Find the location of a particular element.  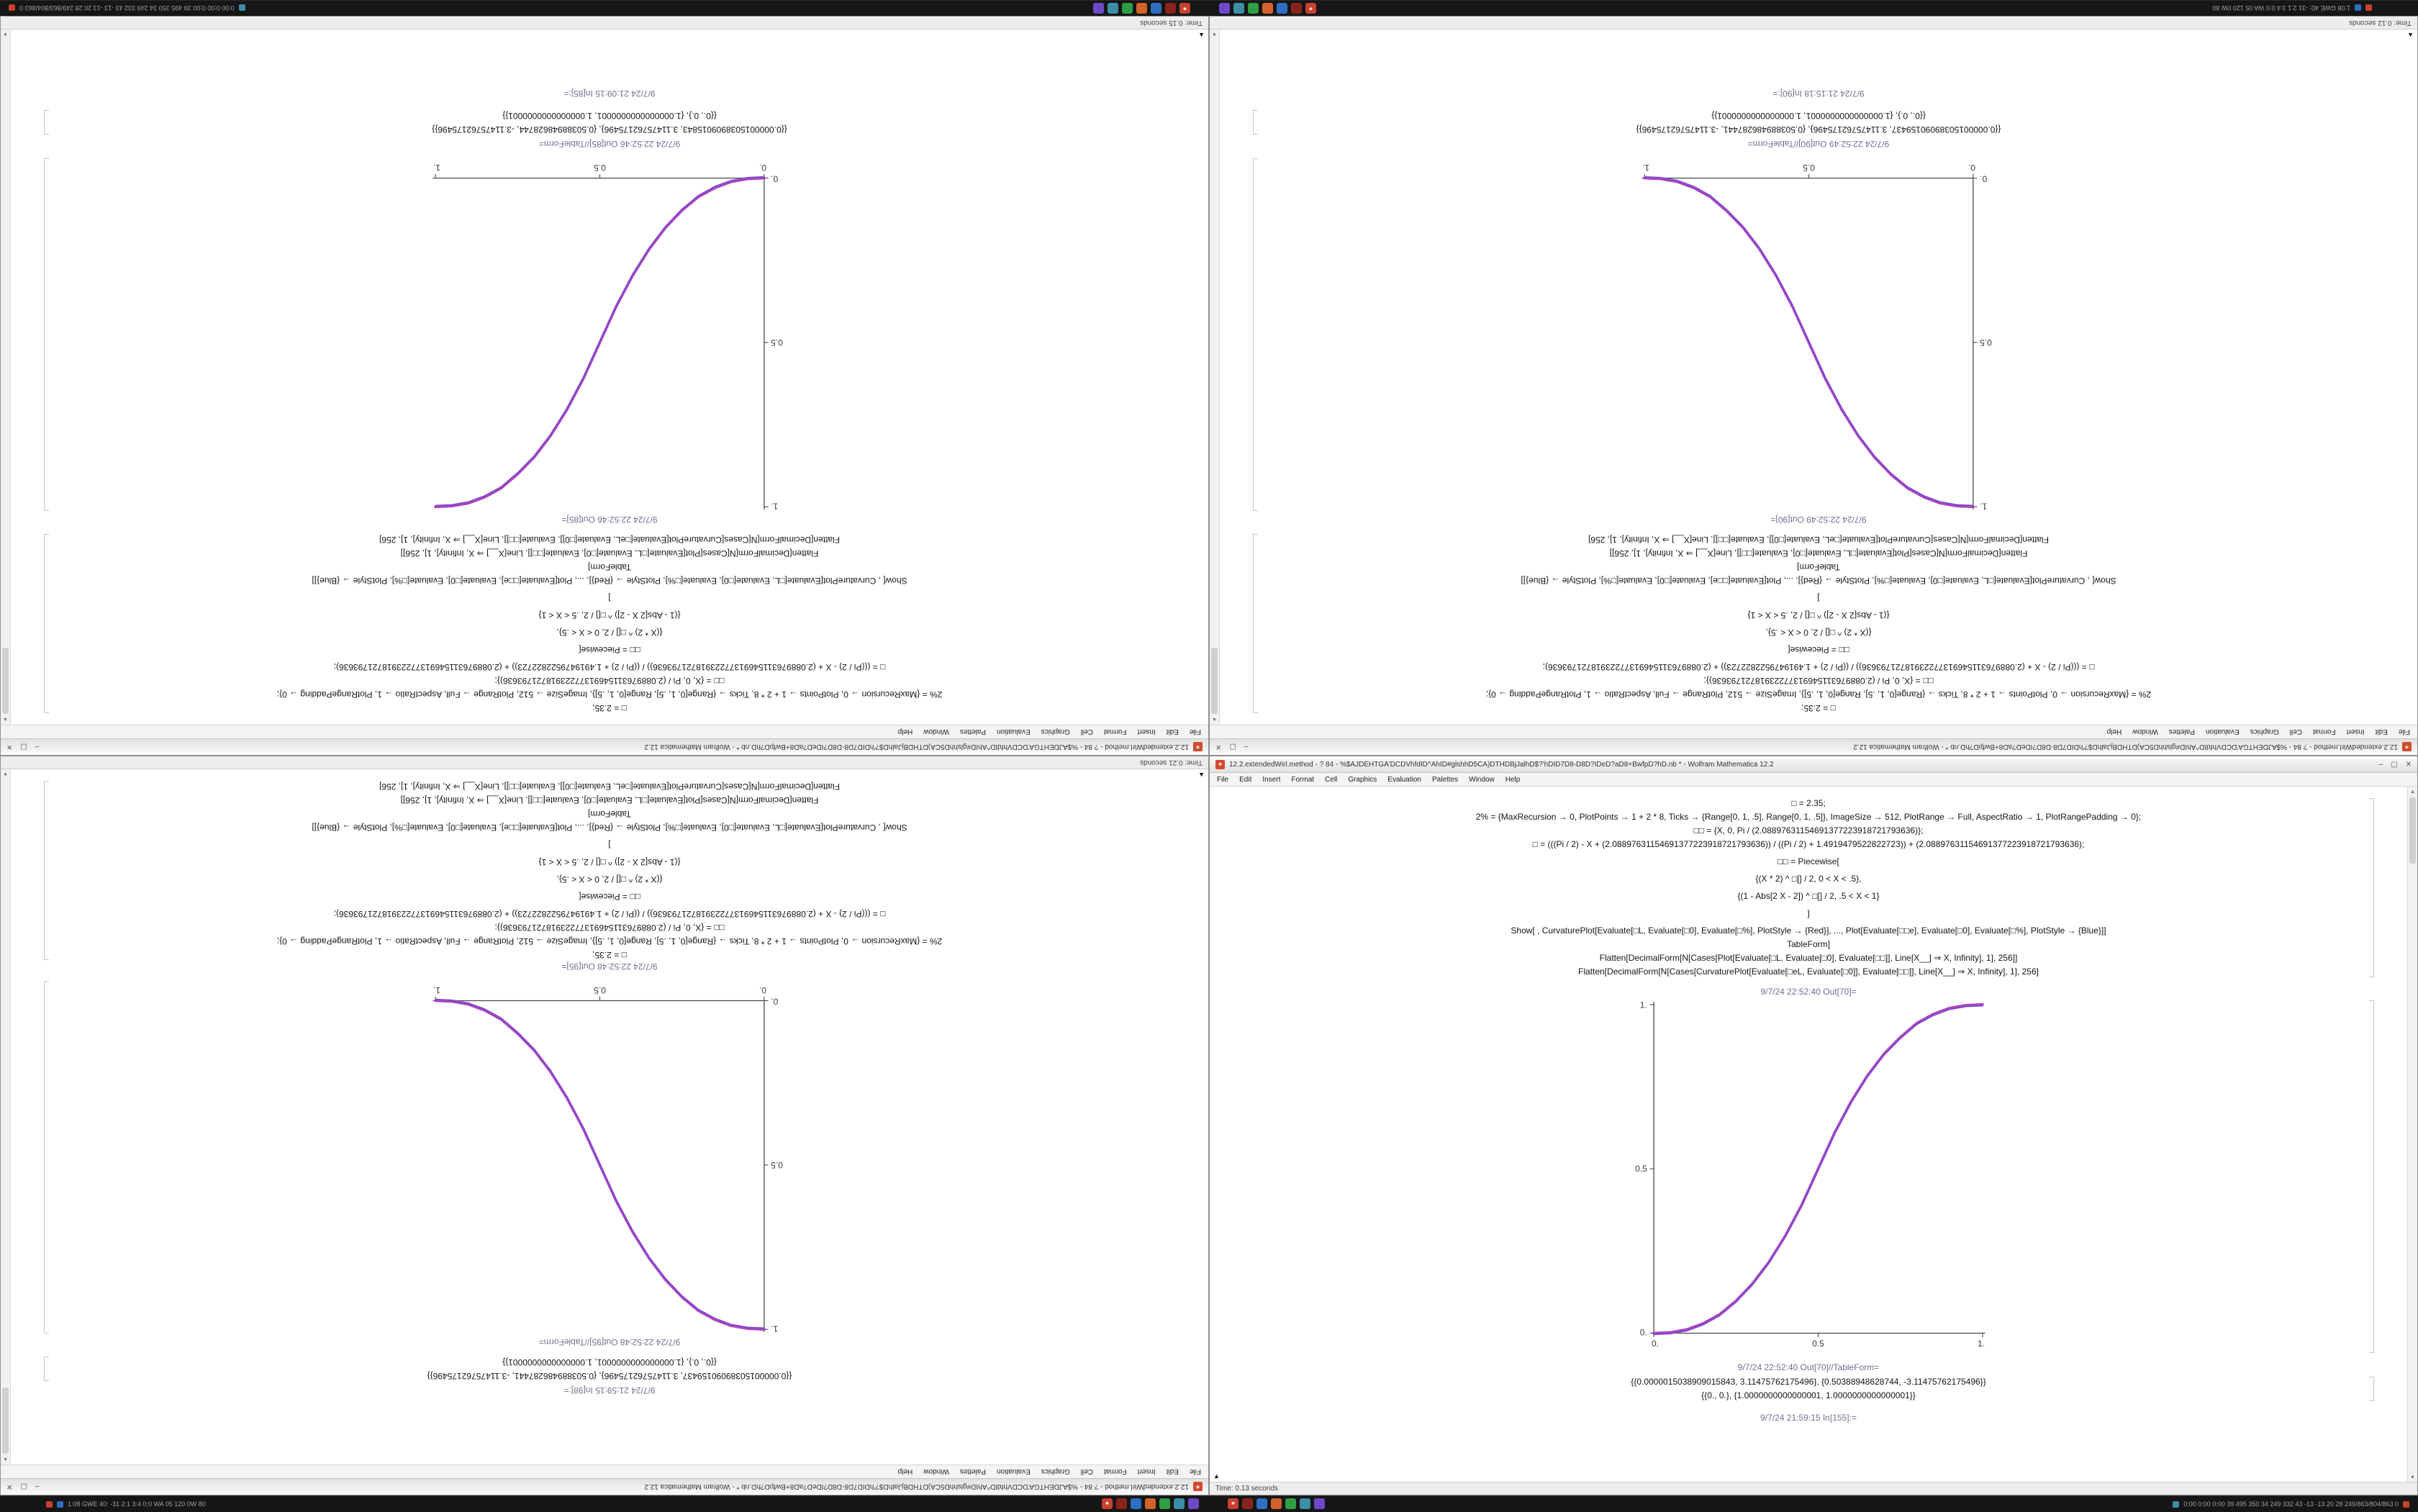

menu-item-file: File is located at coordinates (1195, 1472).